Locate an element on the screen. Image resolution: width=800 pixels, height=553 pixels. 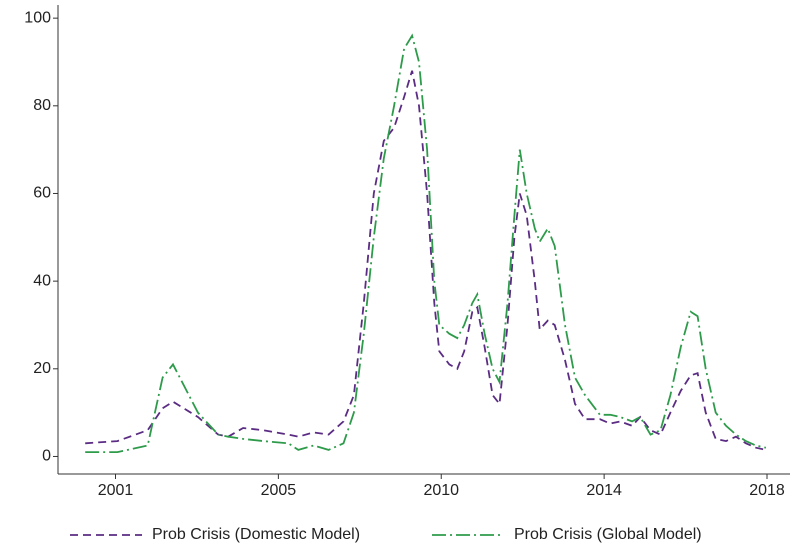
y-tick-label: 20 is located at coordinates (42, 368).